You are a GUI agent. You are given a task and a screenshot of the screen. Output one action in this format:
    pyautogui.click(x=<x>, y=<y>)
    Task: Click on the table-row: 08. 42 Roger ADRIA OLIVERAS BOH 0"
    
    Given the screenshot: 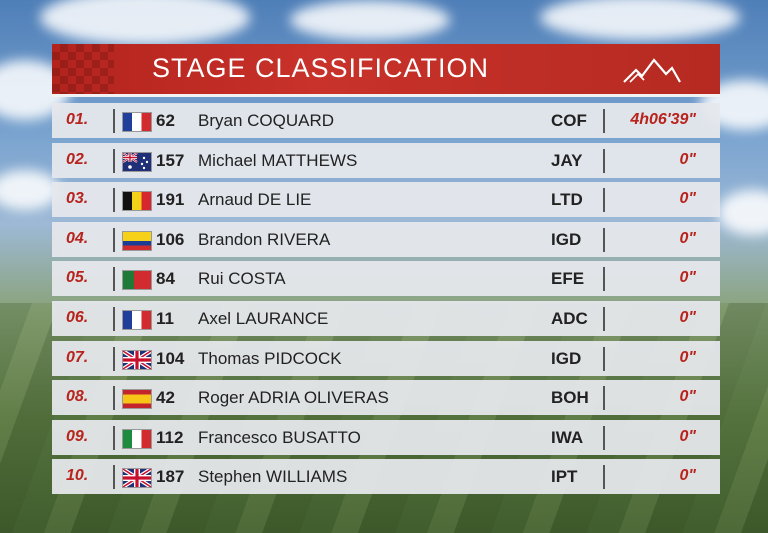 What is the action you would take?
    pyautogui.click(x=386, y=398)
    